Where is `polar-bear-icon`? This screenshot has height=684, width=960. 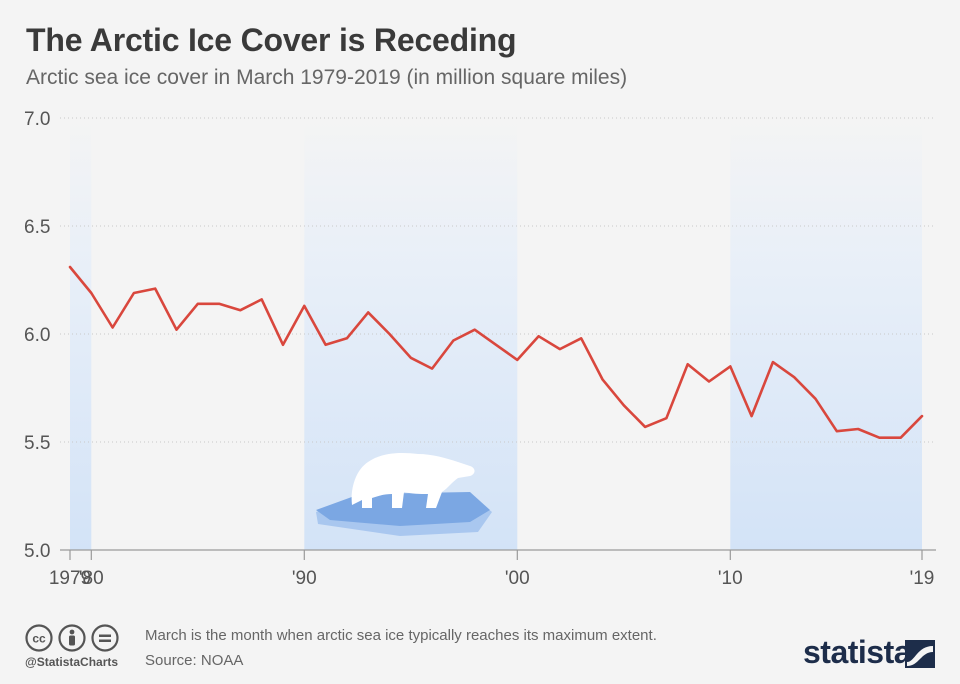
polar-bear-icon is located at coordinates (413, 480).